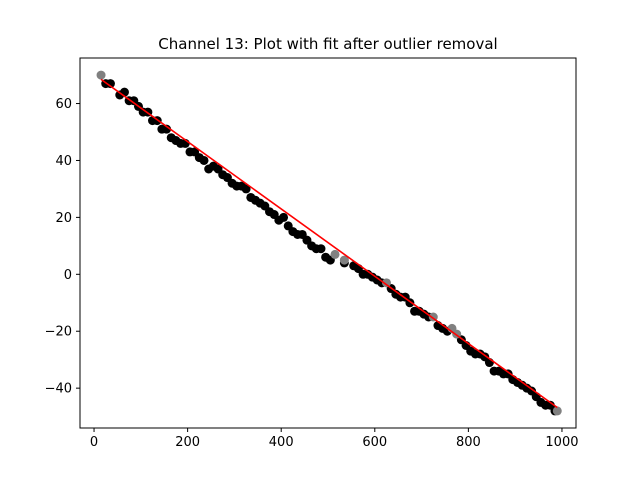  Describe the element at coordinates (63, 104) in the screenshot. I see `y-tick-label: 60` at that location.